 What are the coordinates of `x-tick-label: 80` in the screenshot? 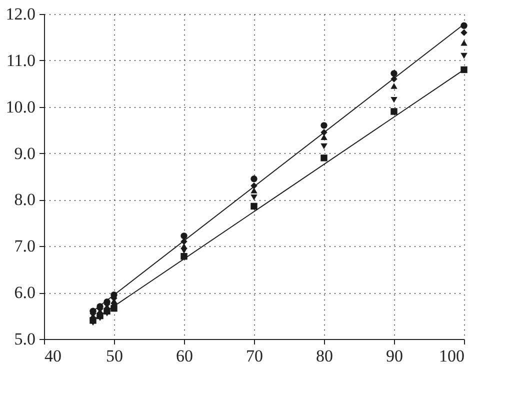 It's located at (324, 356).